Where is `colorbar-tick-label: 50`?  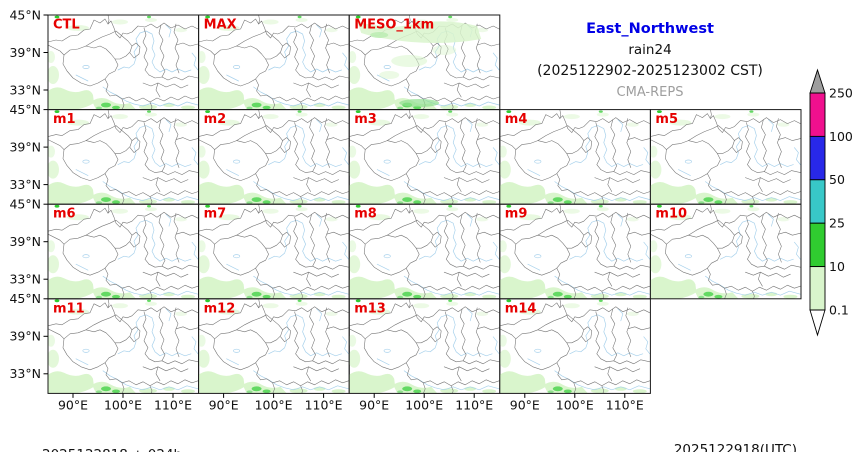 colorbar-tick-label: 50 is located at coordinates (837, 179).